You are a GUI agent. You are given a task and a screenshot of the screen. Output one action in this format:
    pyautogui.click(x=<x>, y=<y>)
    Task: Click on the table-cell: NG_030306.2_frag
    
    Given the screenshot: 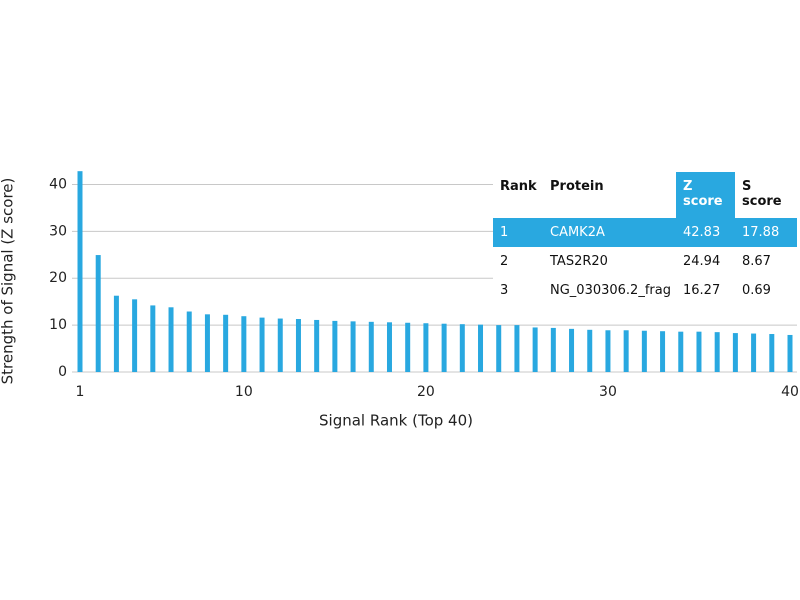 What is the action you would take?
    pyautogui.click(x=610, y=290)
    